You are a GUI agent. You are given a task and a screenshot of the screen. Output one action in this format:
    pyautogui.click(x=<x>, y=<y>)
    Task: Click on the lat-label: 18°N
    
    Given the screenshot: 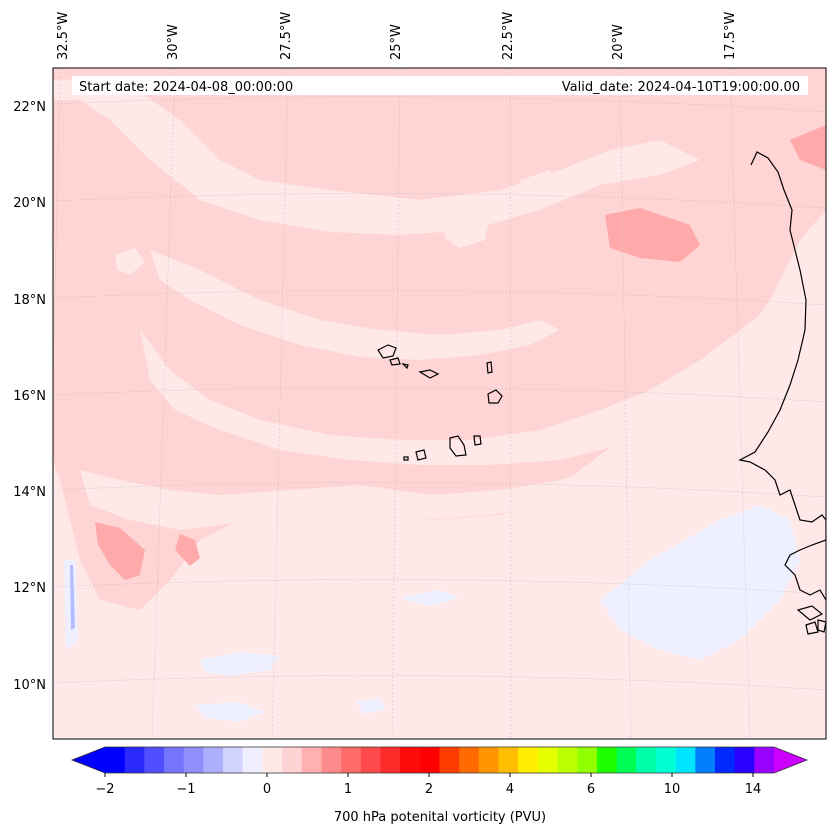 What is the action you would take?
    pyautogui.click(x=29, y=300)
    